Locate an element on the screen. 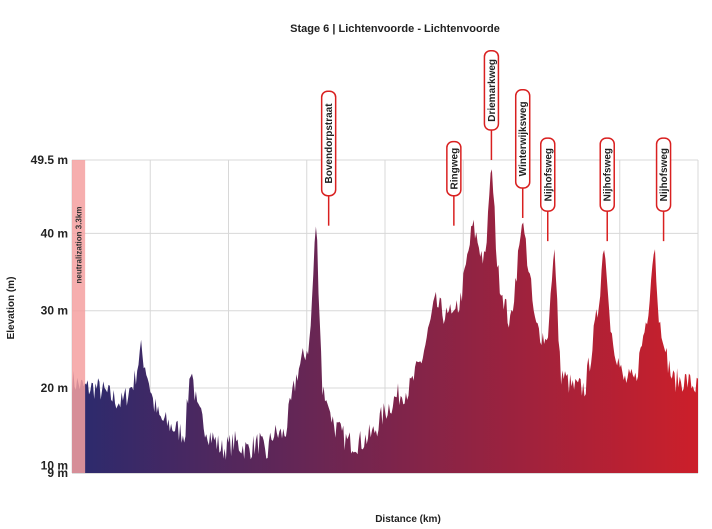 The height and width of the screenshot is (529, 712). neutralization-label: neutralization 3.3km is located at coordinates (79, 245).